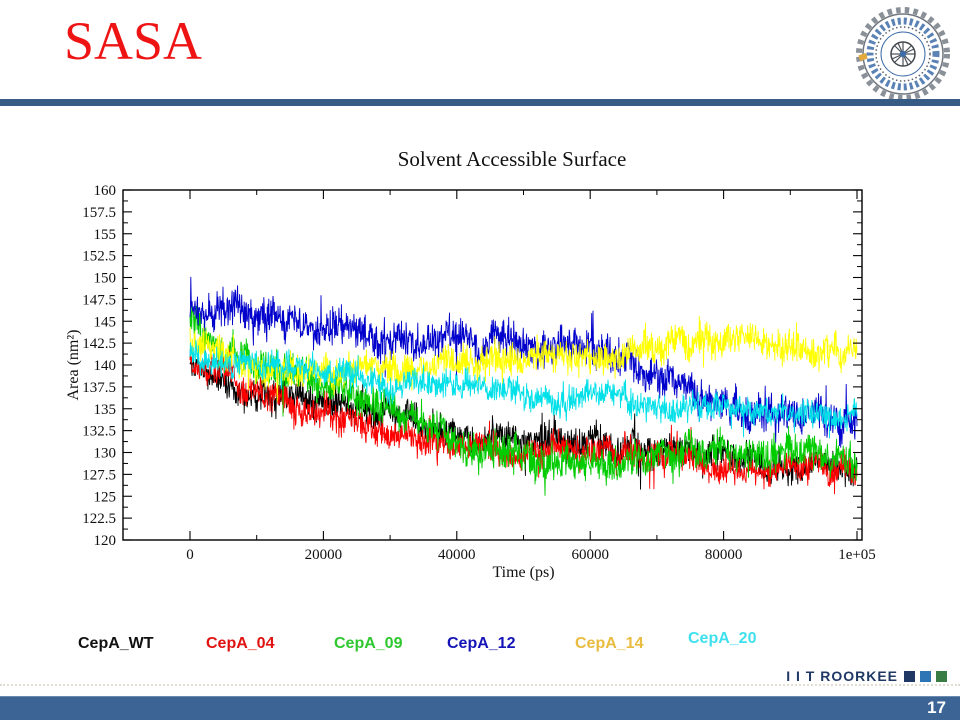 This screenshot has width=960, height=720. Describe the element at coordinates (99, 257) in the screenshot. I see `y-tick-label: 152.5` at that location.